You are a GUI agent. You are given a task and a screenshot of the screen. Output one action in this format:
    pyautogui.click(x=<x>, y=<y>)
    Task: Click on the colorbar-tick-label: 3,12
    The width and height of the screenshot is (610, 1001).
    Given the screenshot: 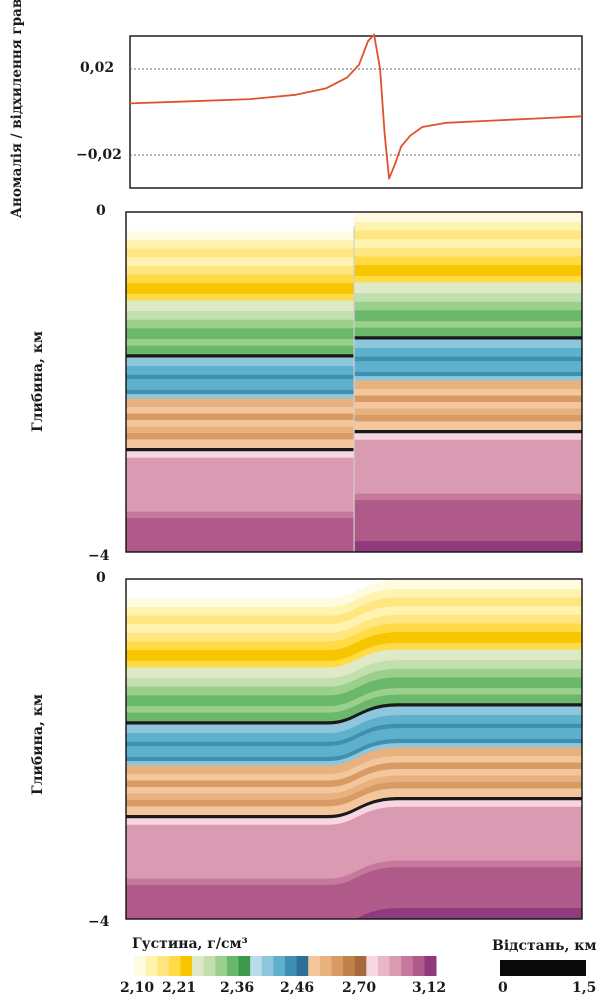 What is the action you would take?
    pyautogui.click(x=429, y=988)
    